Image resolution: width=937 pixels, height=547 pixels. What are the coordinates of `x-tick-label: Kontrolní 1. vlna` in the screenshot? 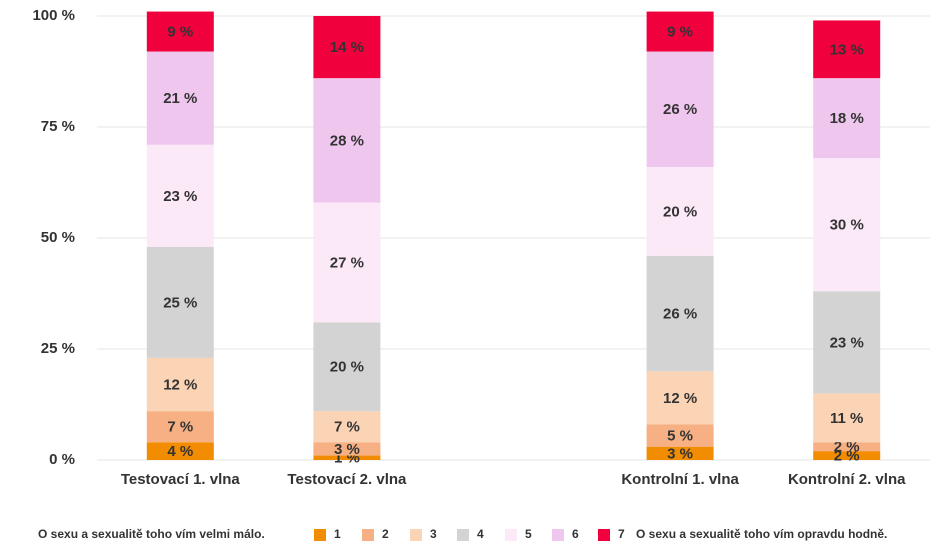 It's located at (680, 479).